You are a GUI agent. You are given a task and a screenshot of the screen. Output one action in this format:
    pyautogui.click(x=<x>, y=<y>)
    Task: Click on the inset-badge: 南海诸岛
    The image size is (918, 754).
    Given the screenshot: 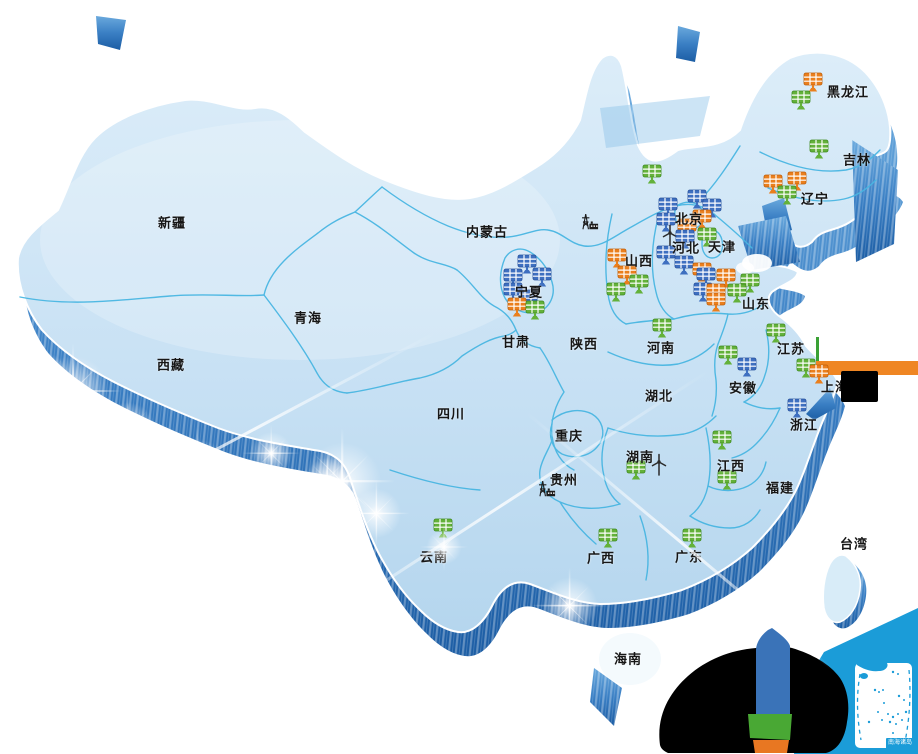 What is the action you would take?
    pyautogui.click(x=900, y=743)
    